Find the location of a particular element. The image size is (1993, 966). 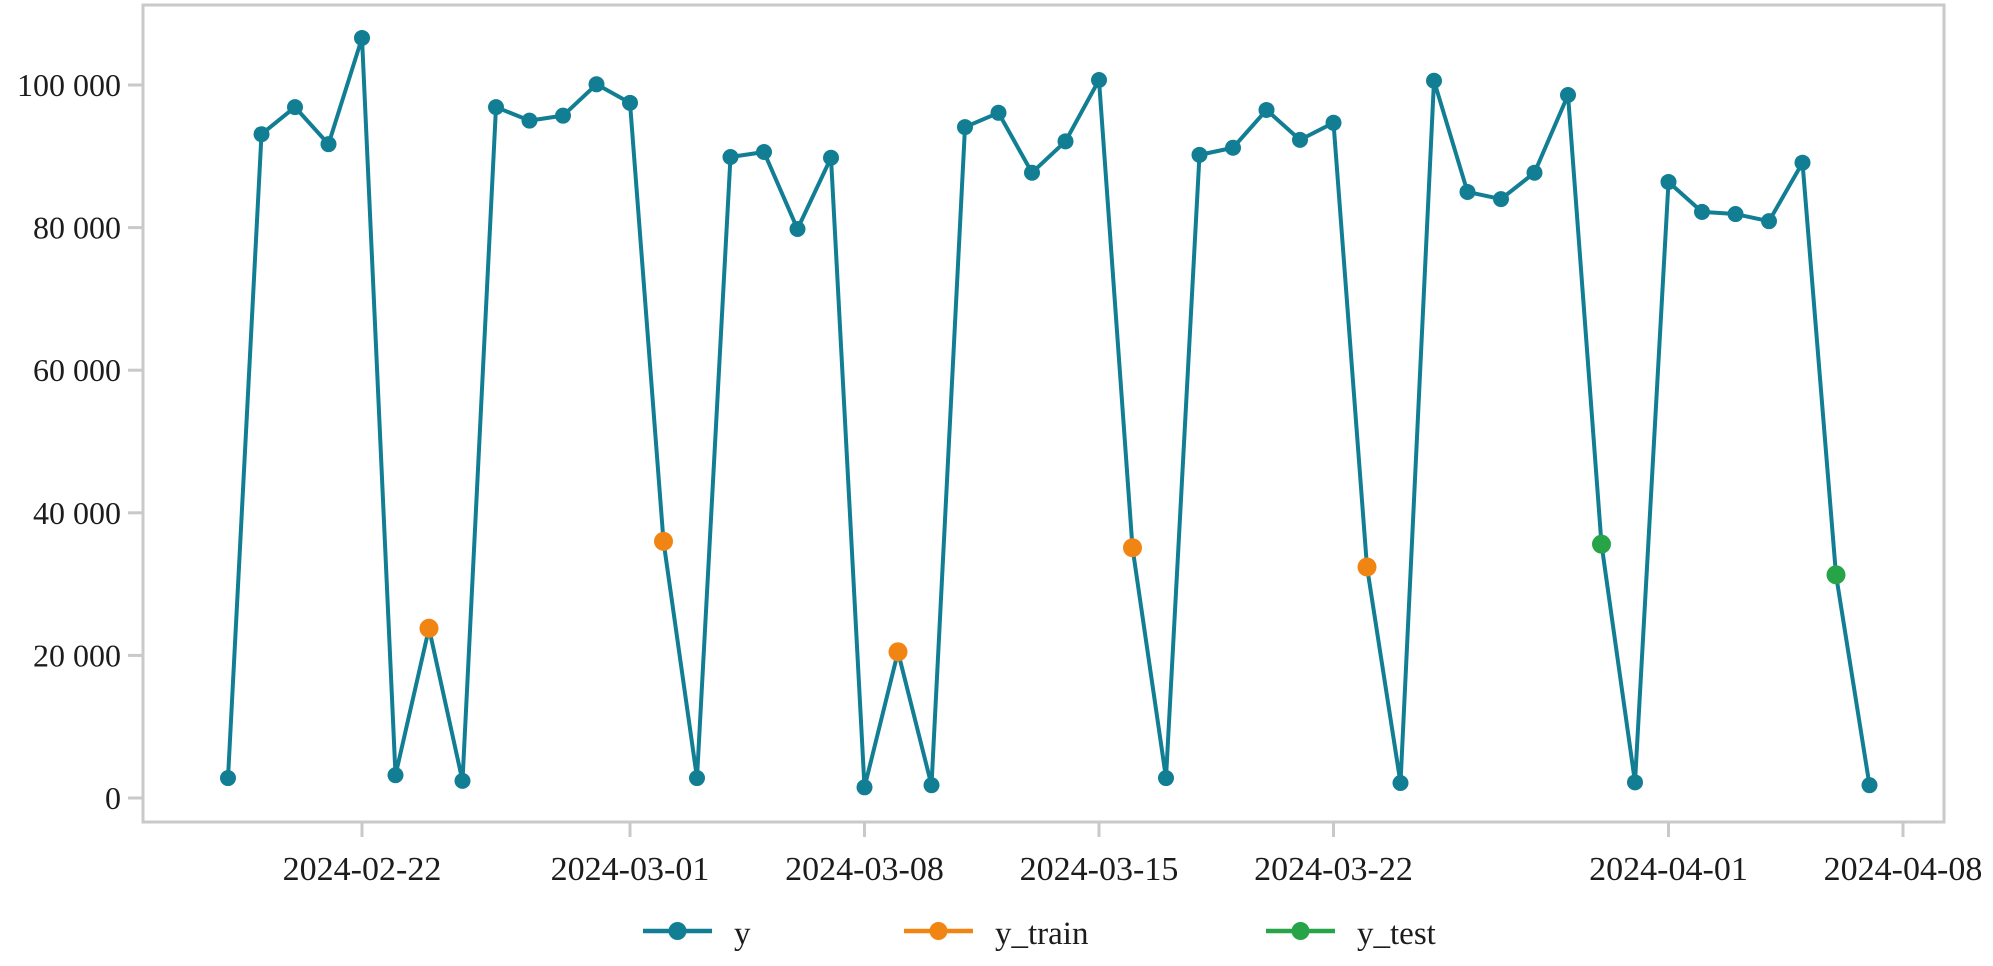

y-axis-tick-label: 60 000 is located at coordinates (77, 370).